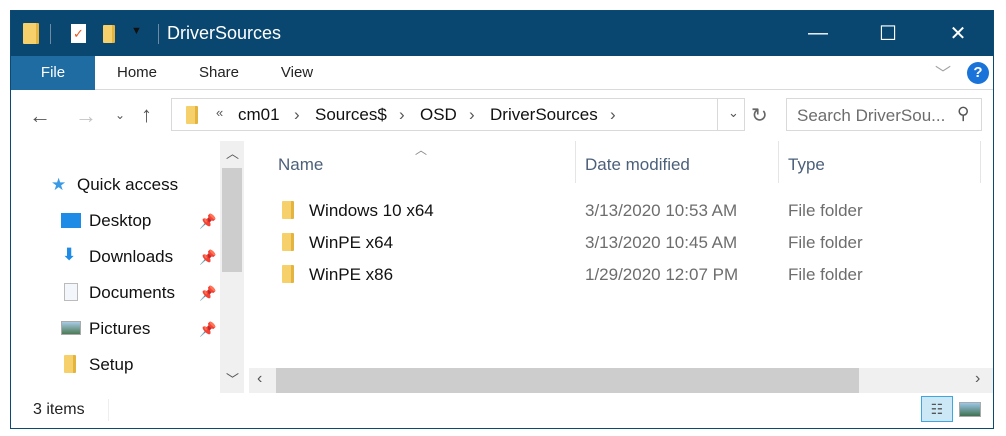 The width and height of the screenshot is (1006, 436). What do you see at coordinates (438, 114) in the screenshot?
I see `crumb: OSD` at bounding box center [438, 114].